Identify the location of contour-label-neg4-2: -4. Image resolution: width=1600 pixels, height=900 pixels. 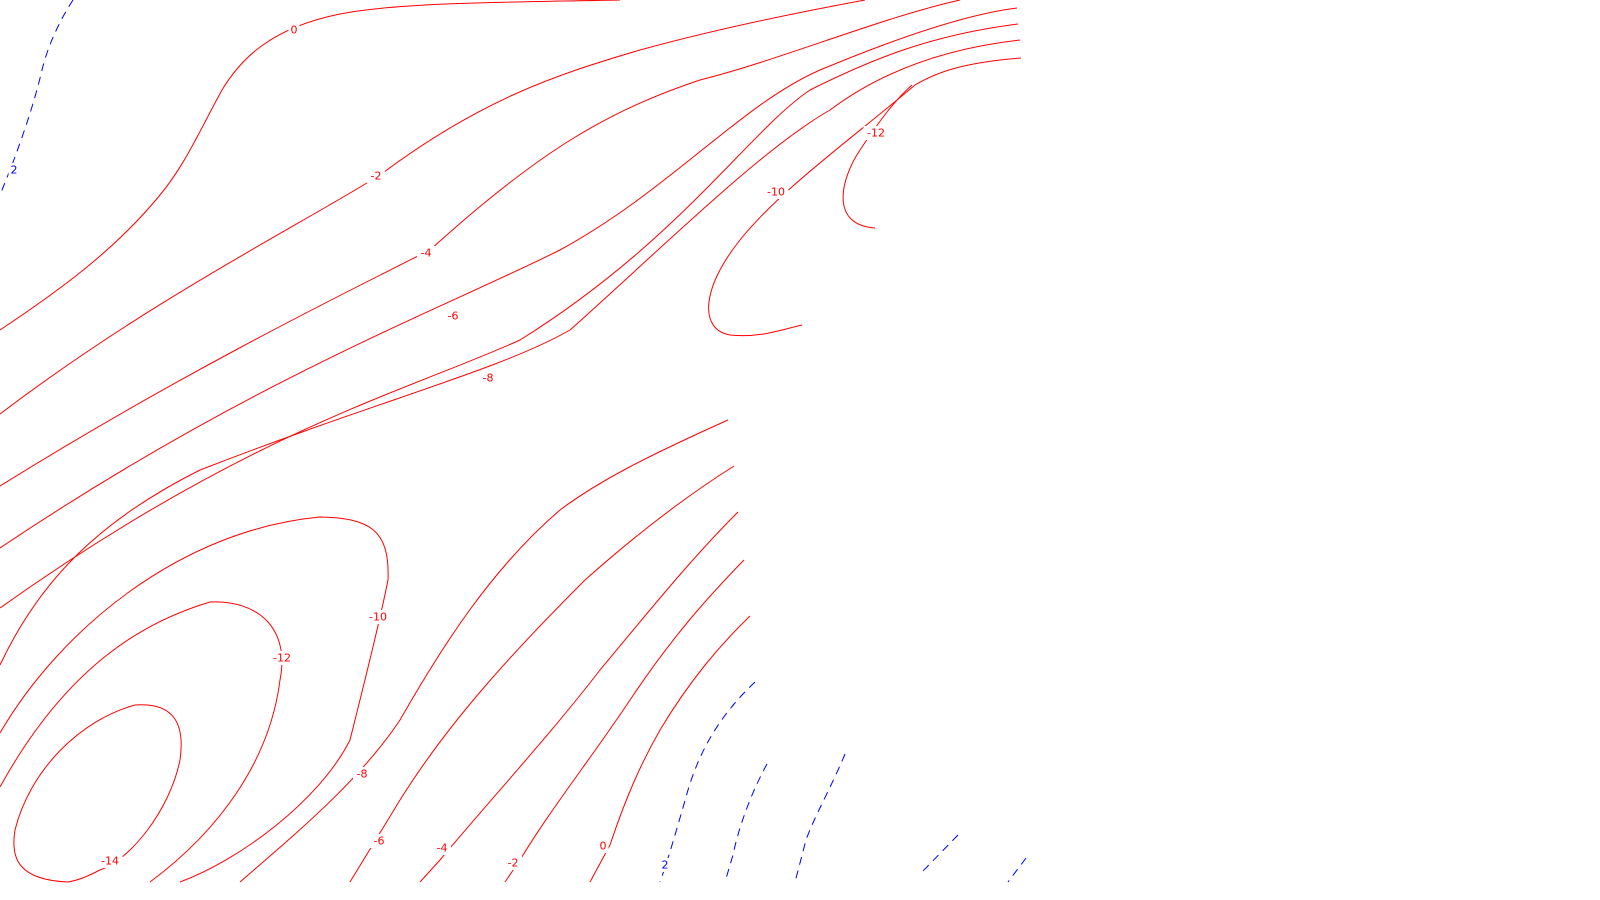
(442, 848).